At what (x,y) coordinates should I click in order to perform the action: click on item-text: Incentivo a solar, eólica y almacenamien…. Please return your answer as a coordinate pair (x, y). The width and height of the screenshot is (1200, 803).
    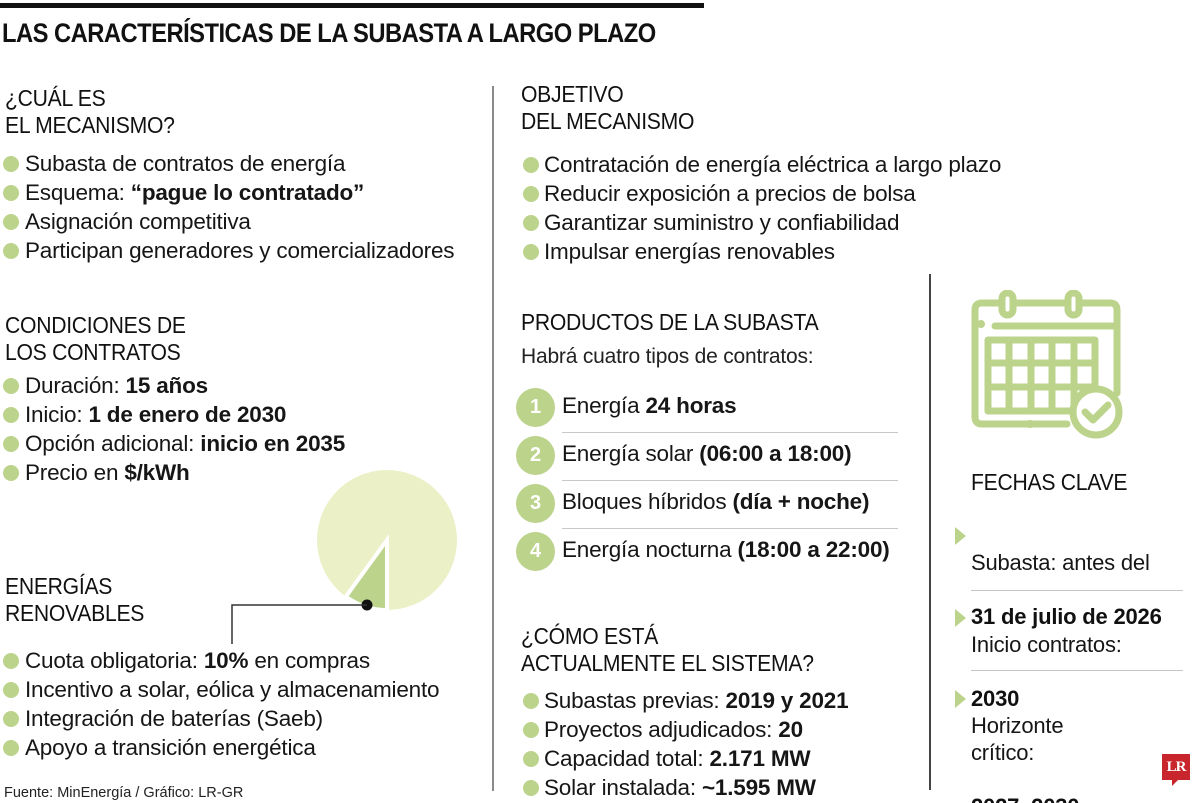
    Looking at the image, I should click on (232, 689).